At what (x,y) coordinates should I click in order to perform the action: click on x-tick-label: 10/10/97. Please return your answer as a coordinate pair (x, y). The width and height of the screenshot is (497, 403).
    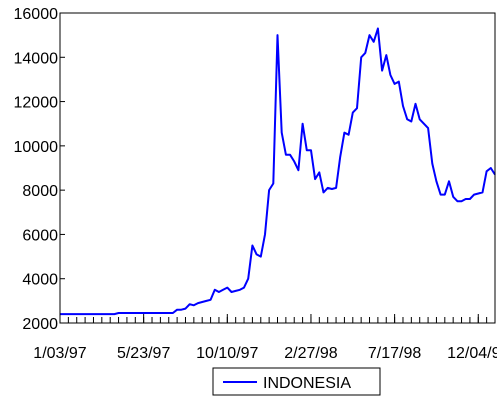
    Looking at the image, I should click on (227, 353).